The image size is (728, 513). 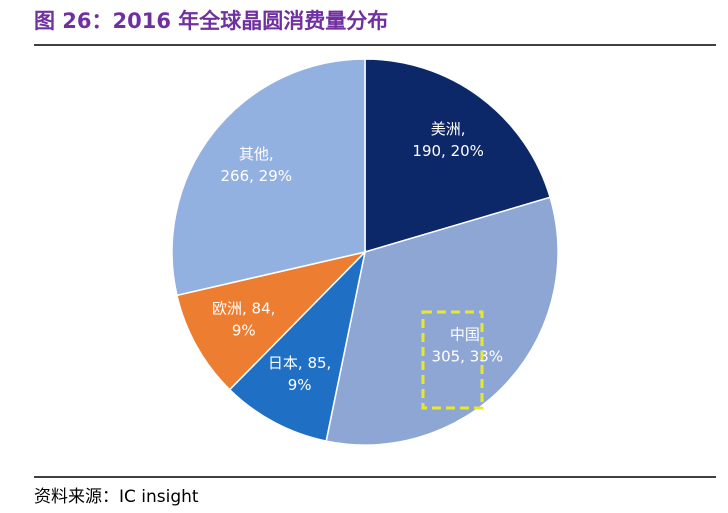 What do you see at coordinates (256, 154) in the screenshot?
I see `data-label: 其他,` at bounding box center [256, 154].